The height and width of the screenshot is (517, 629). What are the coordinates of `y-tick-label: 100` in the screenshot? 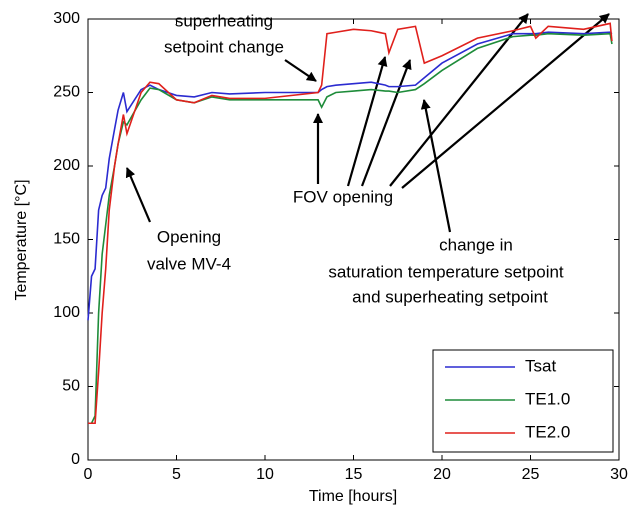 It's located at (66, 312).